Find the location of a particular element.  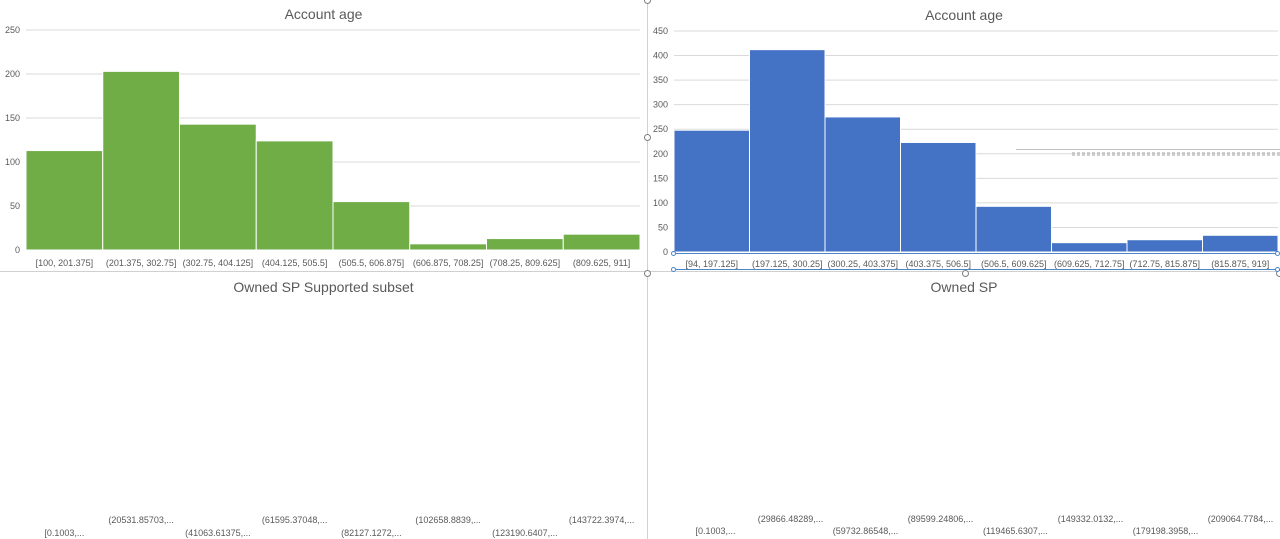

y-tick-label: 300 is located at coordinates (660, 105).